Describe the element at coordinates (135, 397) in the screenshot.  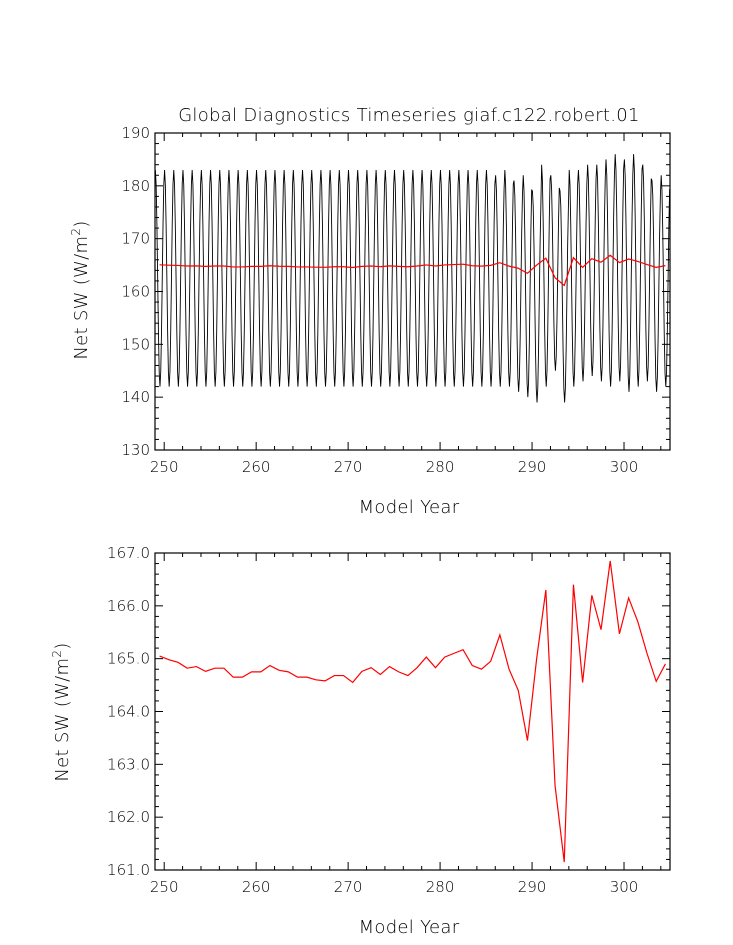
I see `y-tick-label: 140` at that location.